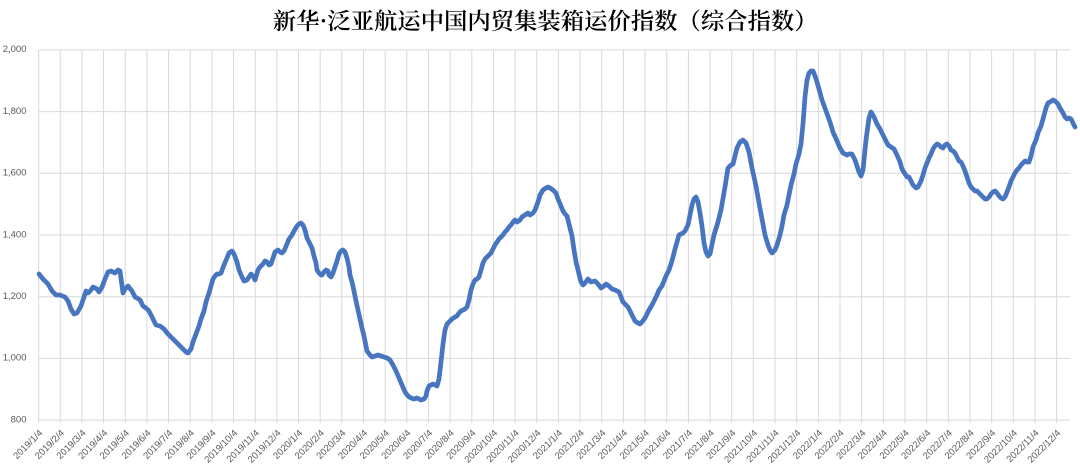 Image resolution: width=1080 pixels, height=471 pixels. Describe the element at coordinates (15, 173) in the screenshot. I see `svg-text: 1,600` at that location.